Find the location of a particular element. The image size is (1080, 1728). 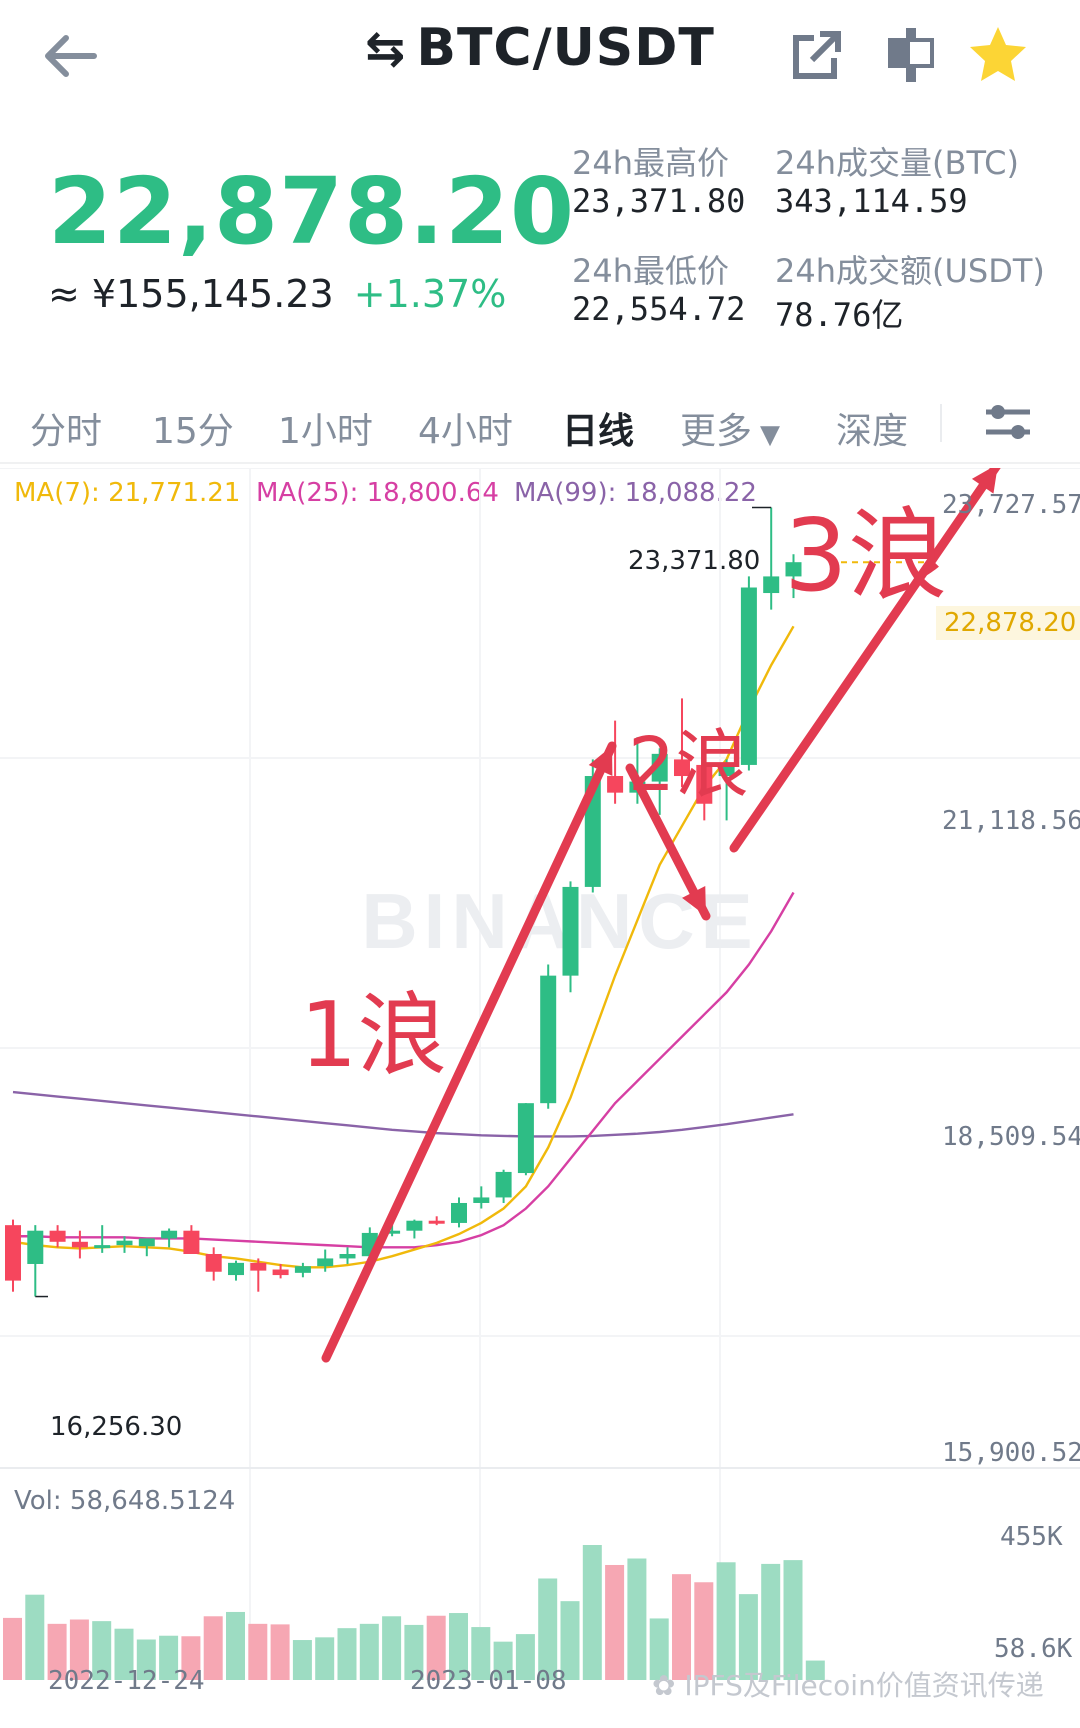

back-button is located at coordinates (72, 56).